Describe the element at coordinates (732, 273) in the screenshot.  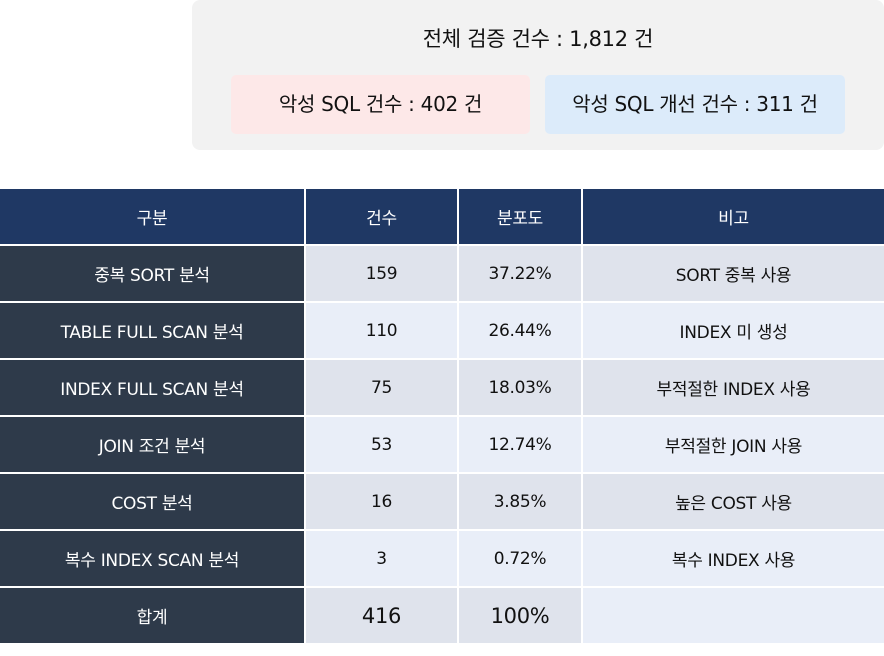
I see `row-remark: SORT 중복 사용` at that location.